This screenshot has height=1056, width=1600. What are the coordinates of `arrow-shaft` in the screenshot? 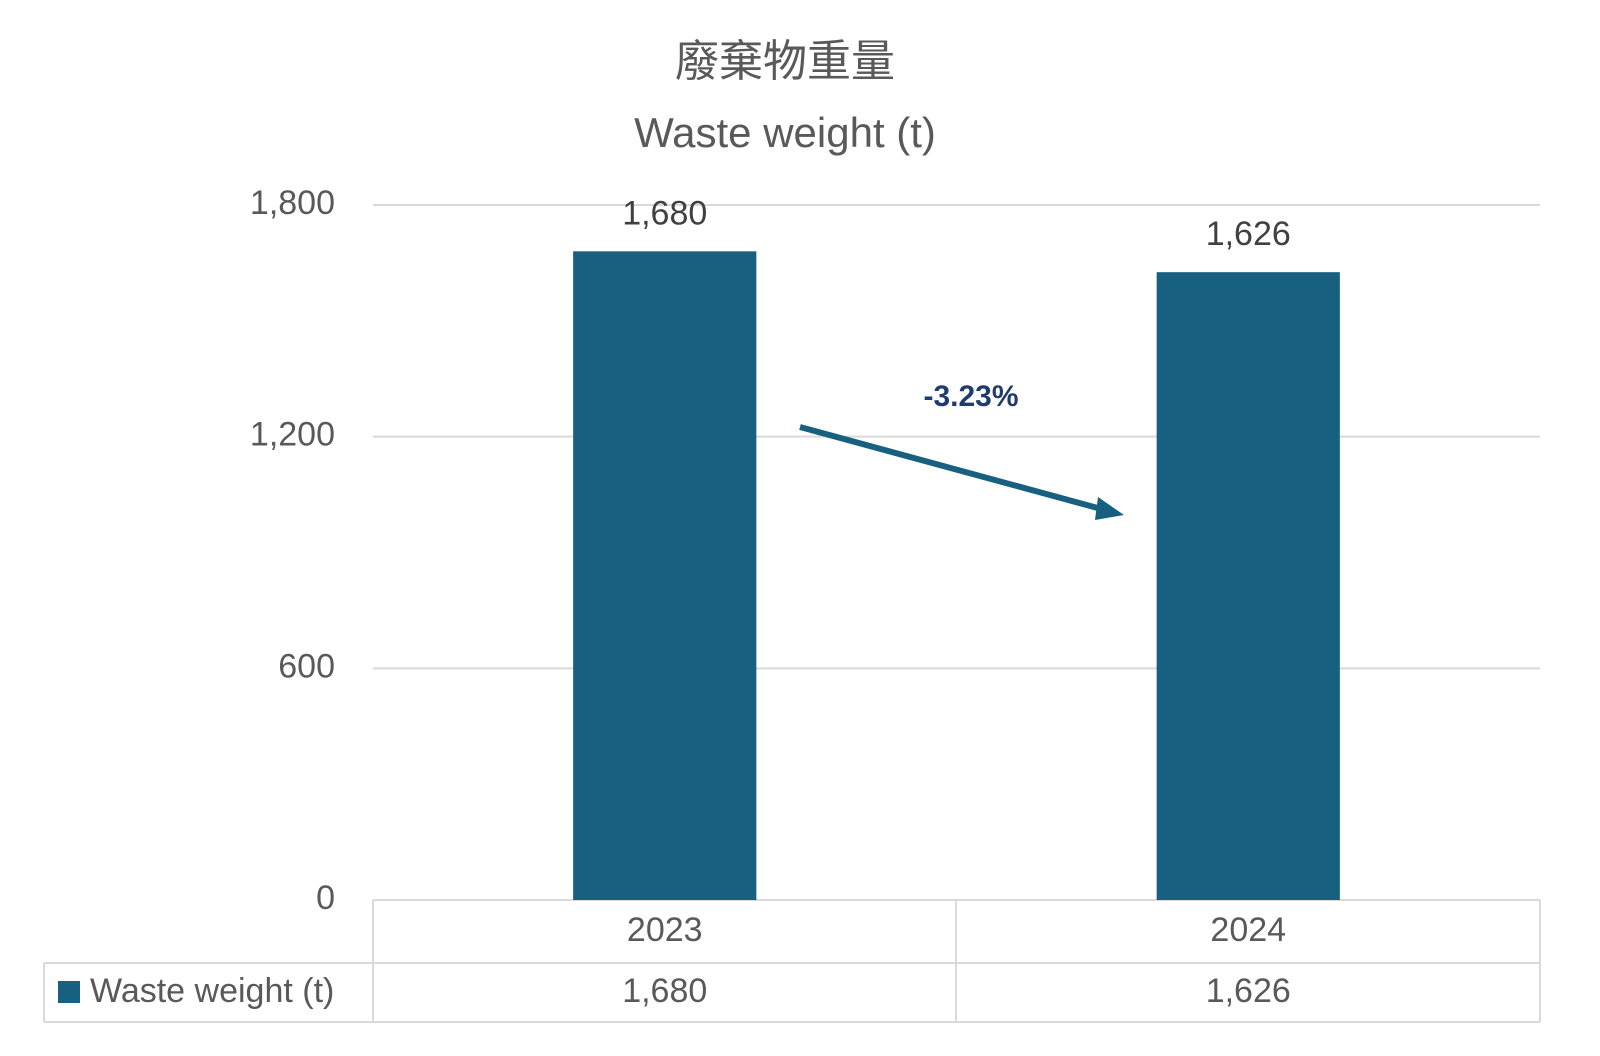 It's located at (952, 468).